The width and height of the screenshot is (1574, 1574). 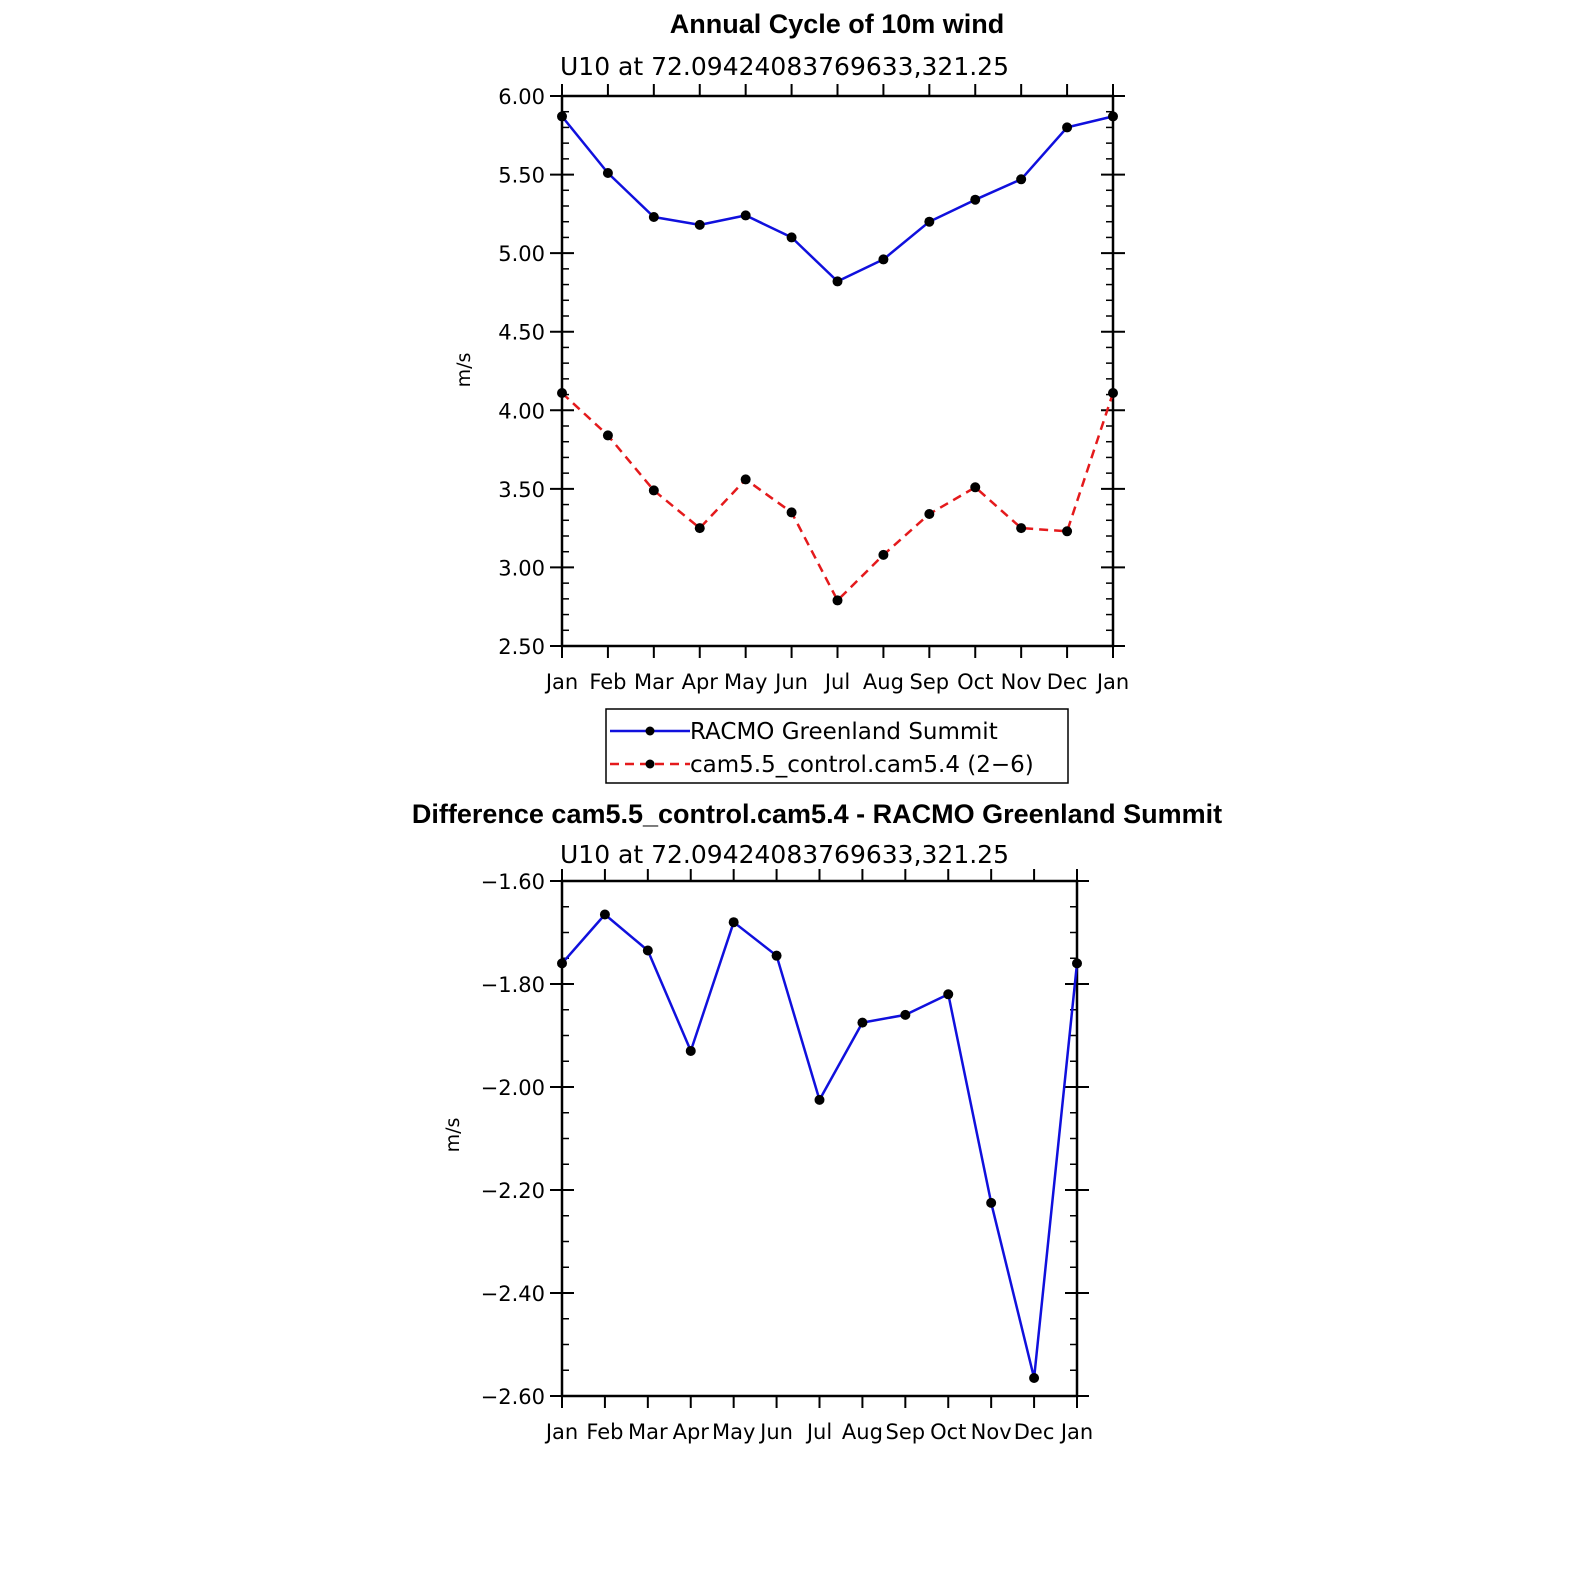 I want to click on chart1-title: Annual Cycle of 10m wind, so click(x=837, y=24).